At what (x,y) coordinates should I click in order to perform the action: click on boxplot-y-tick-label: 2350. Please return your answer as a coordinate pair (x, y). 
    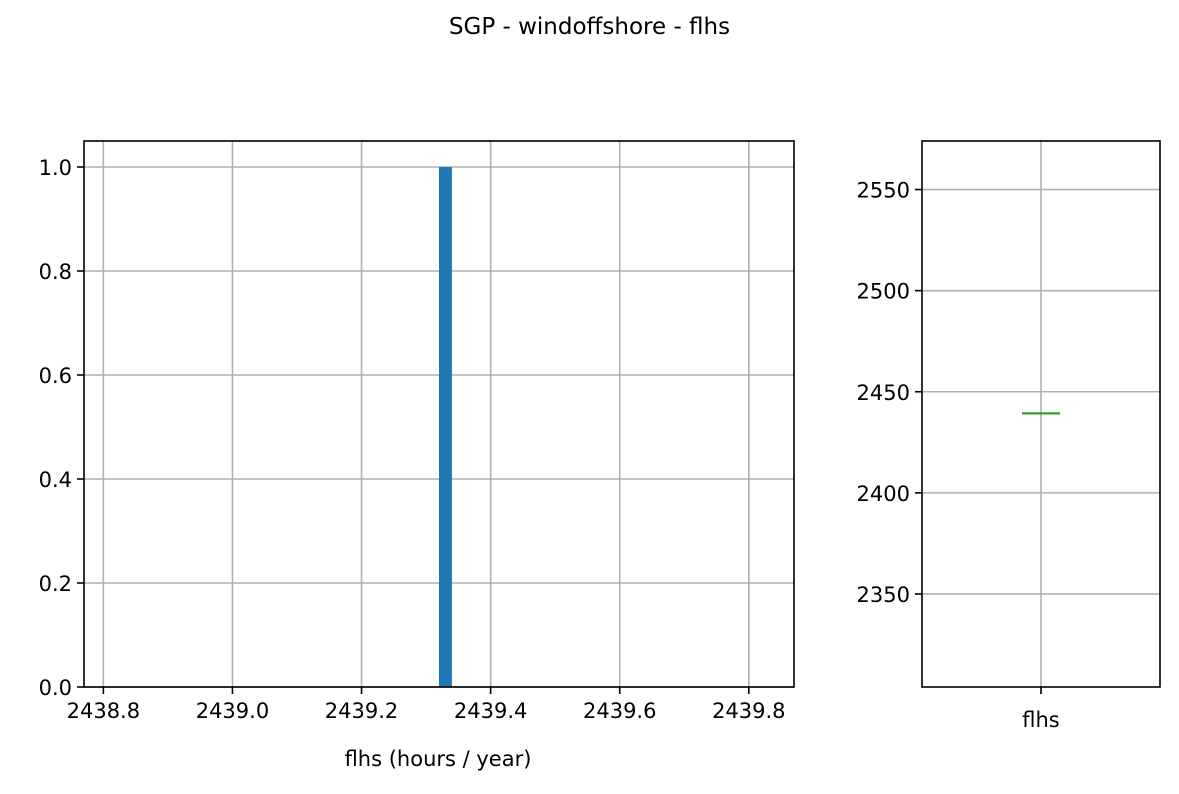
    Looking at the image, I should click on (883, 595).